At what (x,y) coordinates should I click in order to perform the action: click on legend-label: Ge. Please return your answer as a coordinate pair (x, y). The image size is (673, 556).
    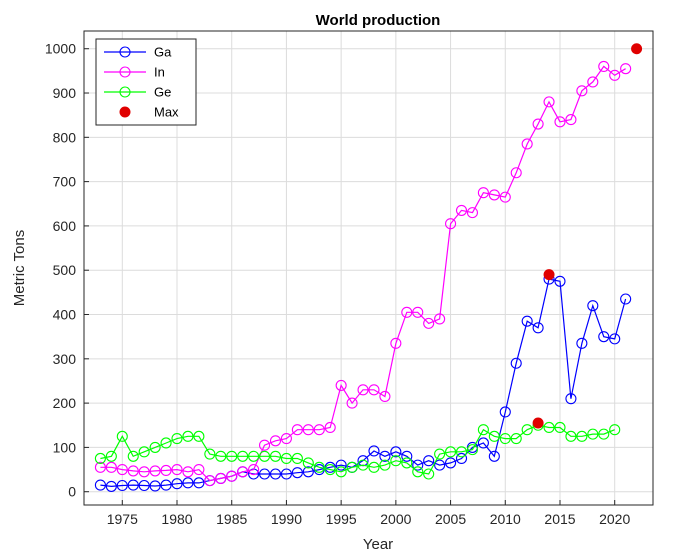
    Looking at the image, I should click on (162, 92).